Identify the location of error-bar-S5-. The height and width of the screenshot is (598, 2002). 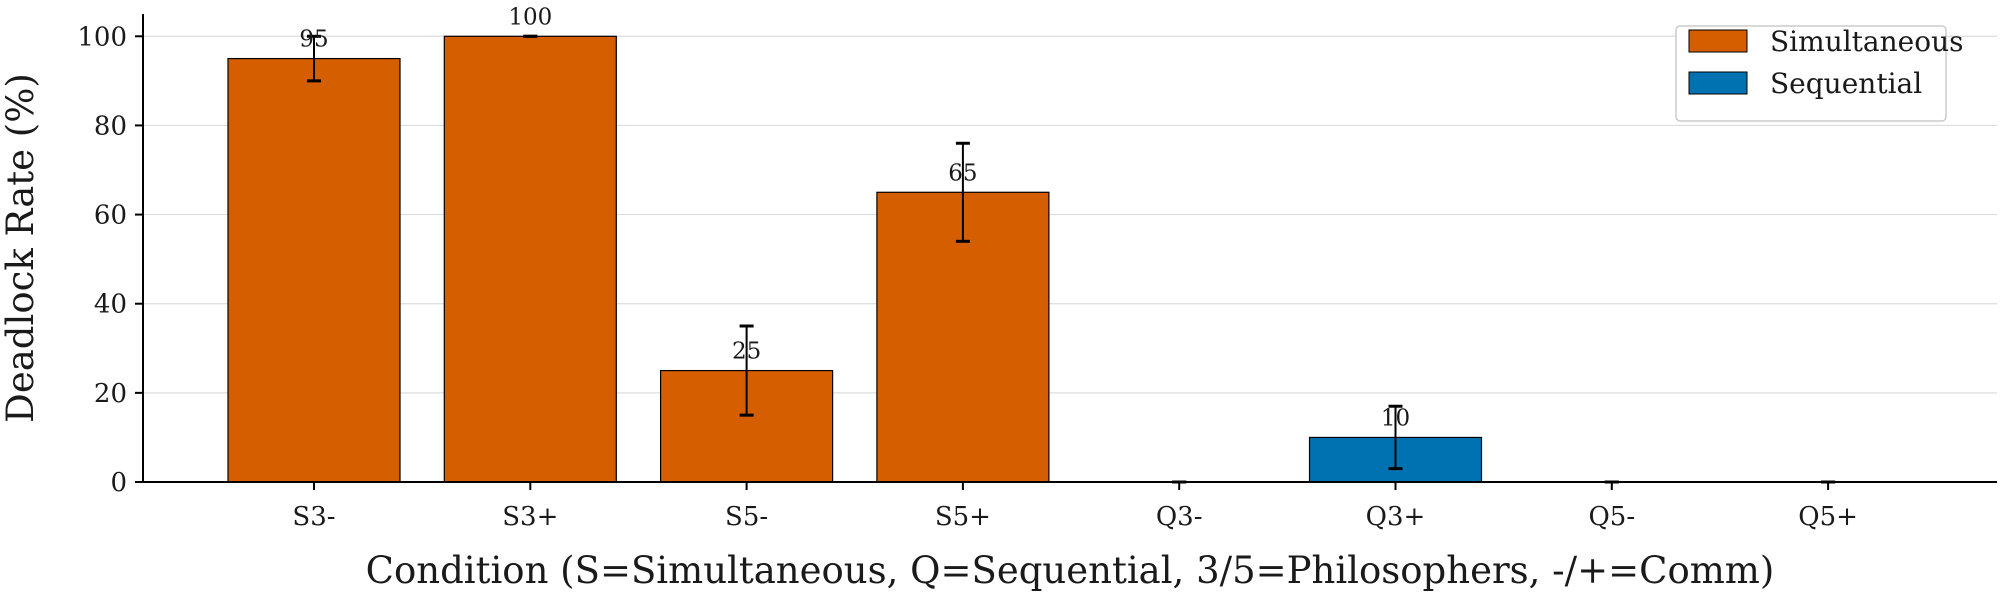
(746, 370).